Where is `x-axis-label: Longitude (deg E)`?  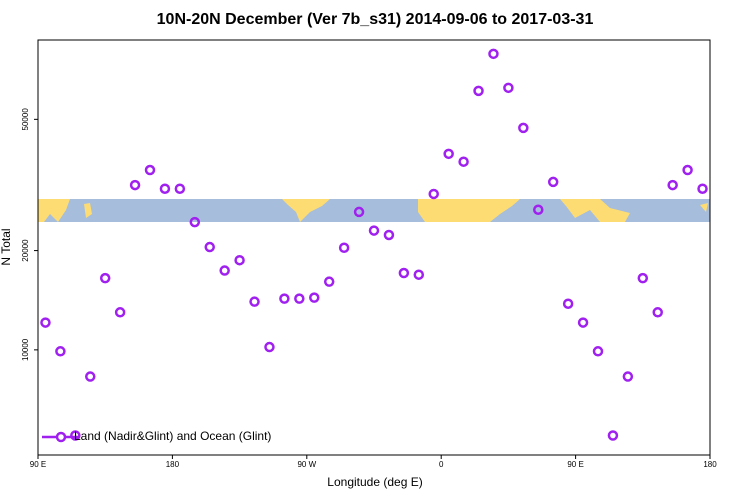
x-axis-label: Longitude (deg E) is located at coordinates (374, 482).